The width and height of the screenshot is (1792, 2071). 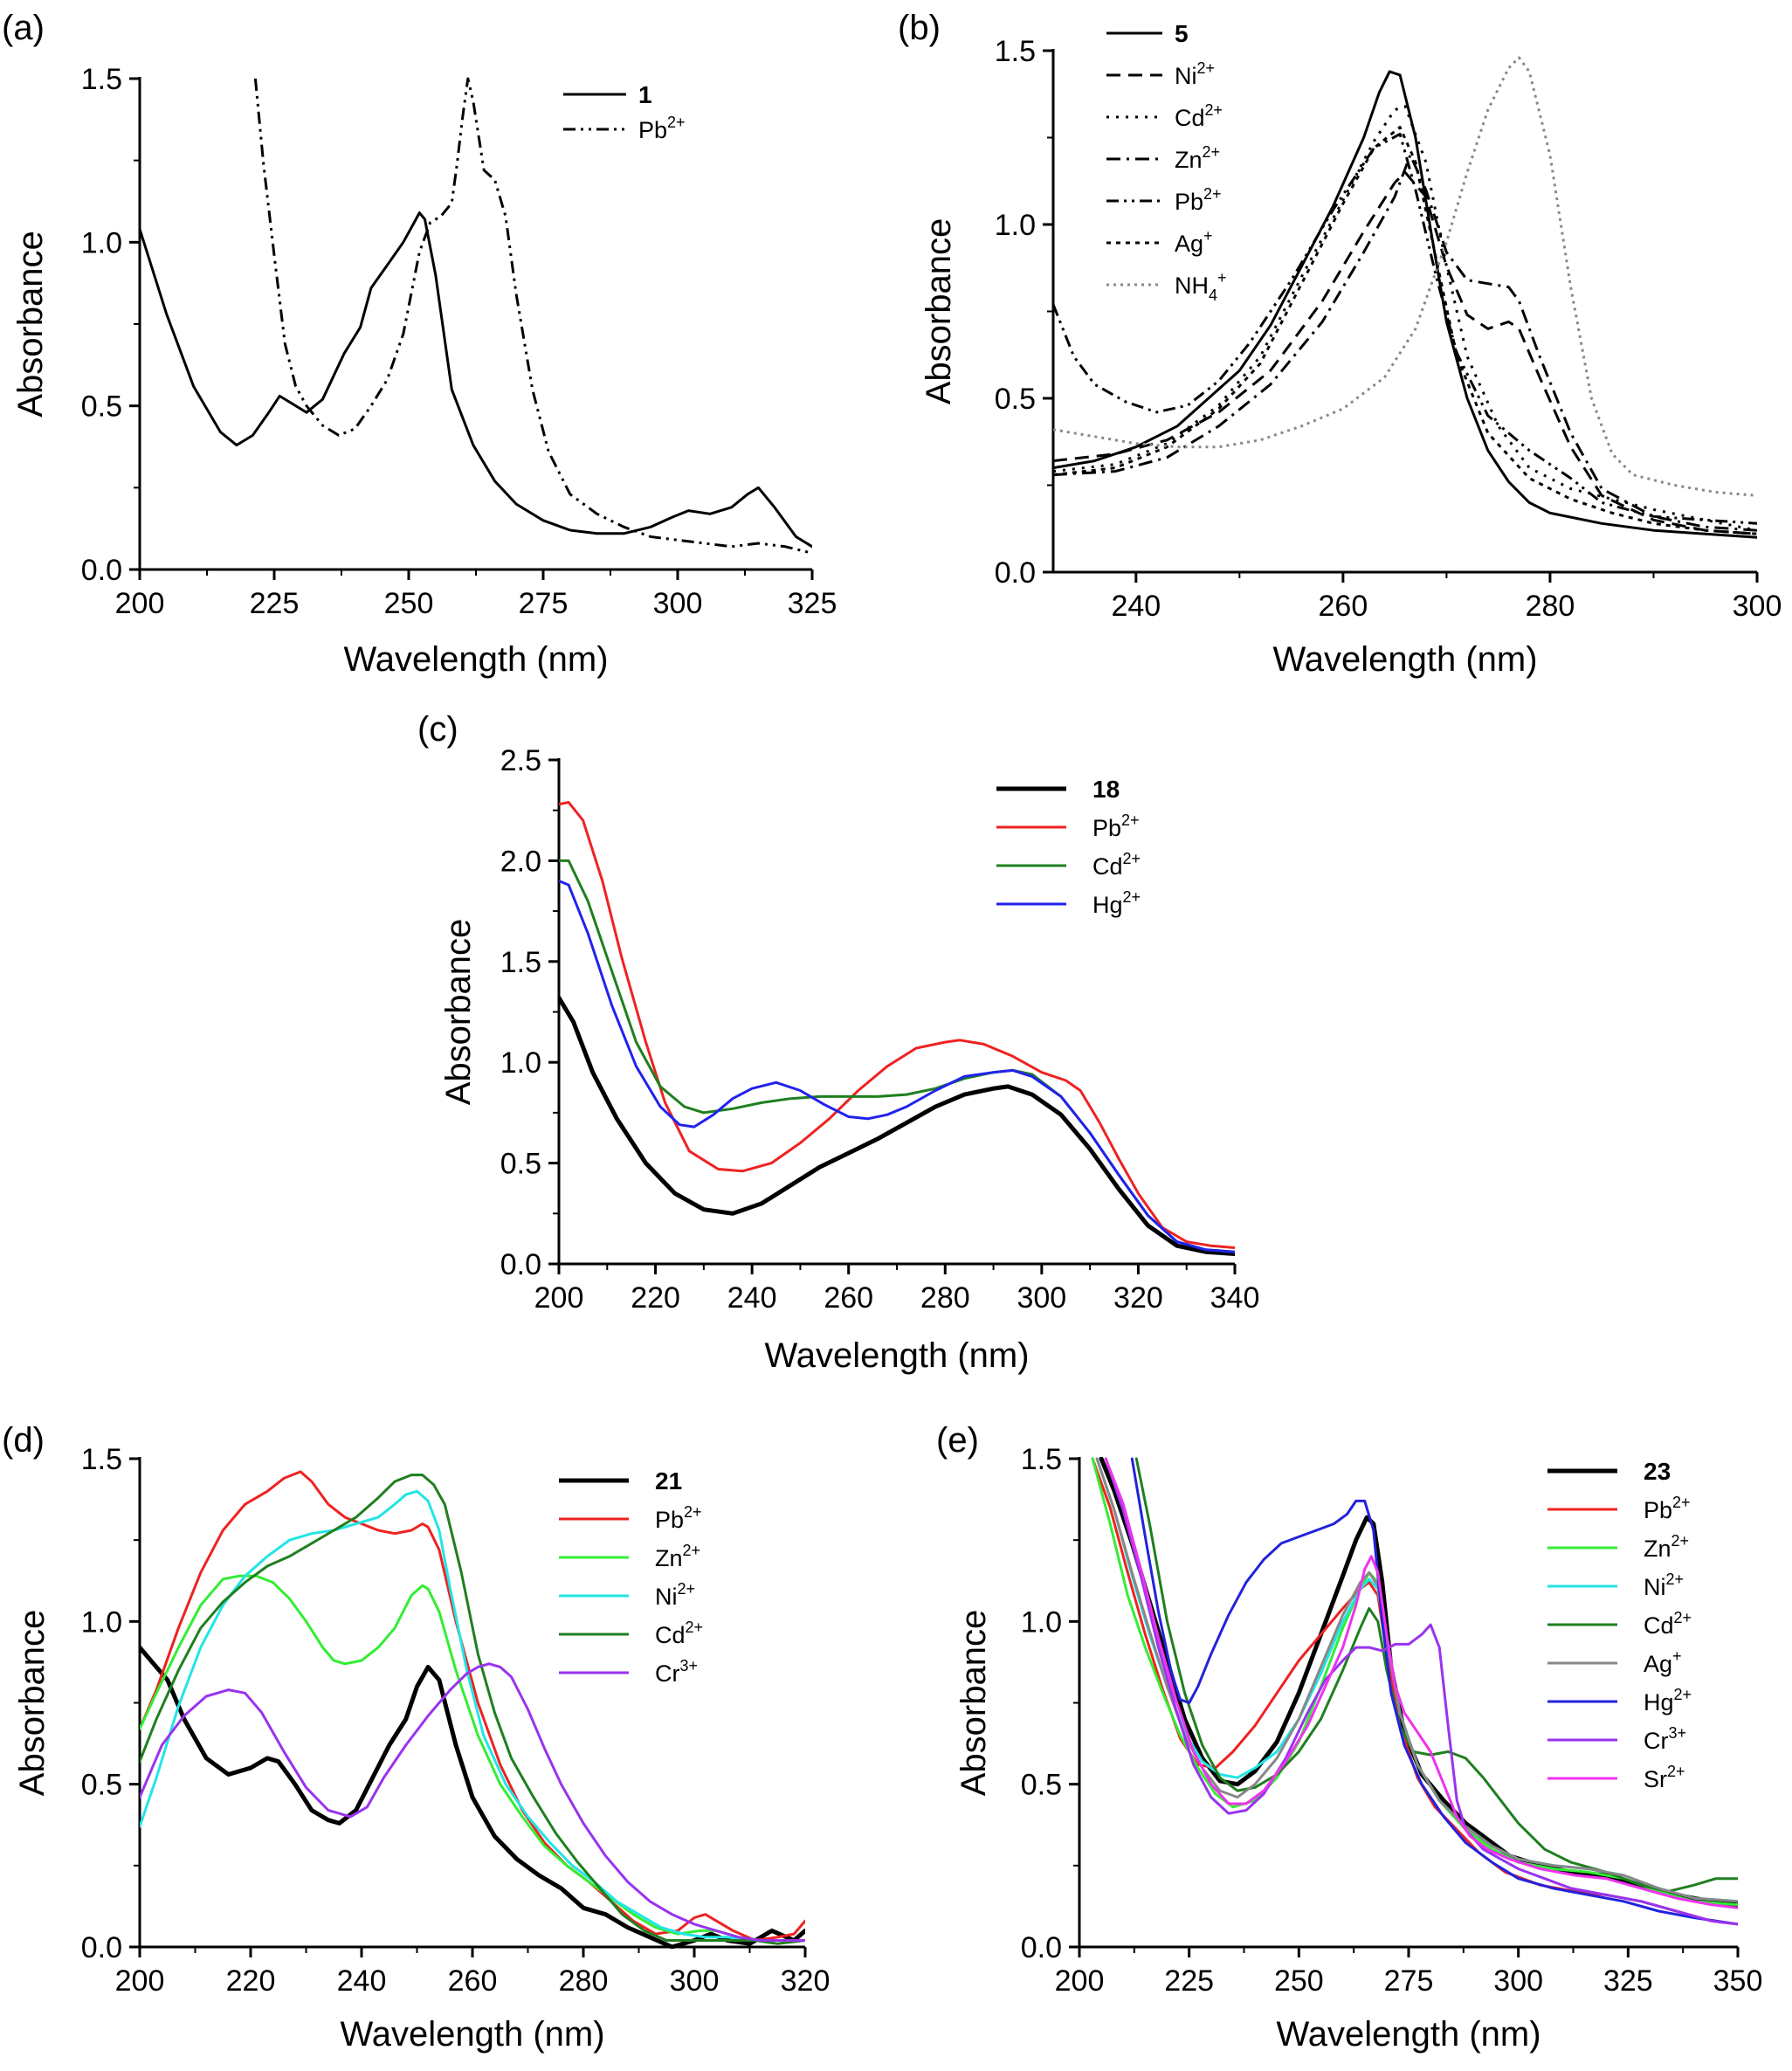 What do you see at coordinates (1663, 1662) in the screenshot?
I see `panel-e-legend-label: Ag+` at bounding box center [1663, 1662].